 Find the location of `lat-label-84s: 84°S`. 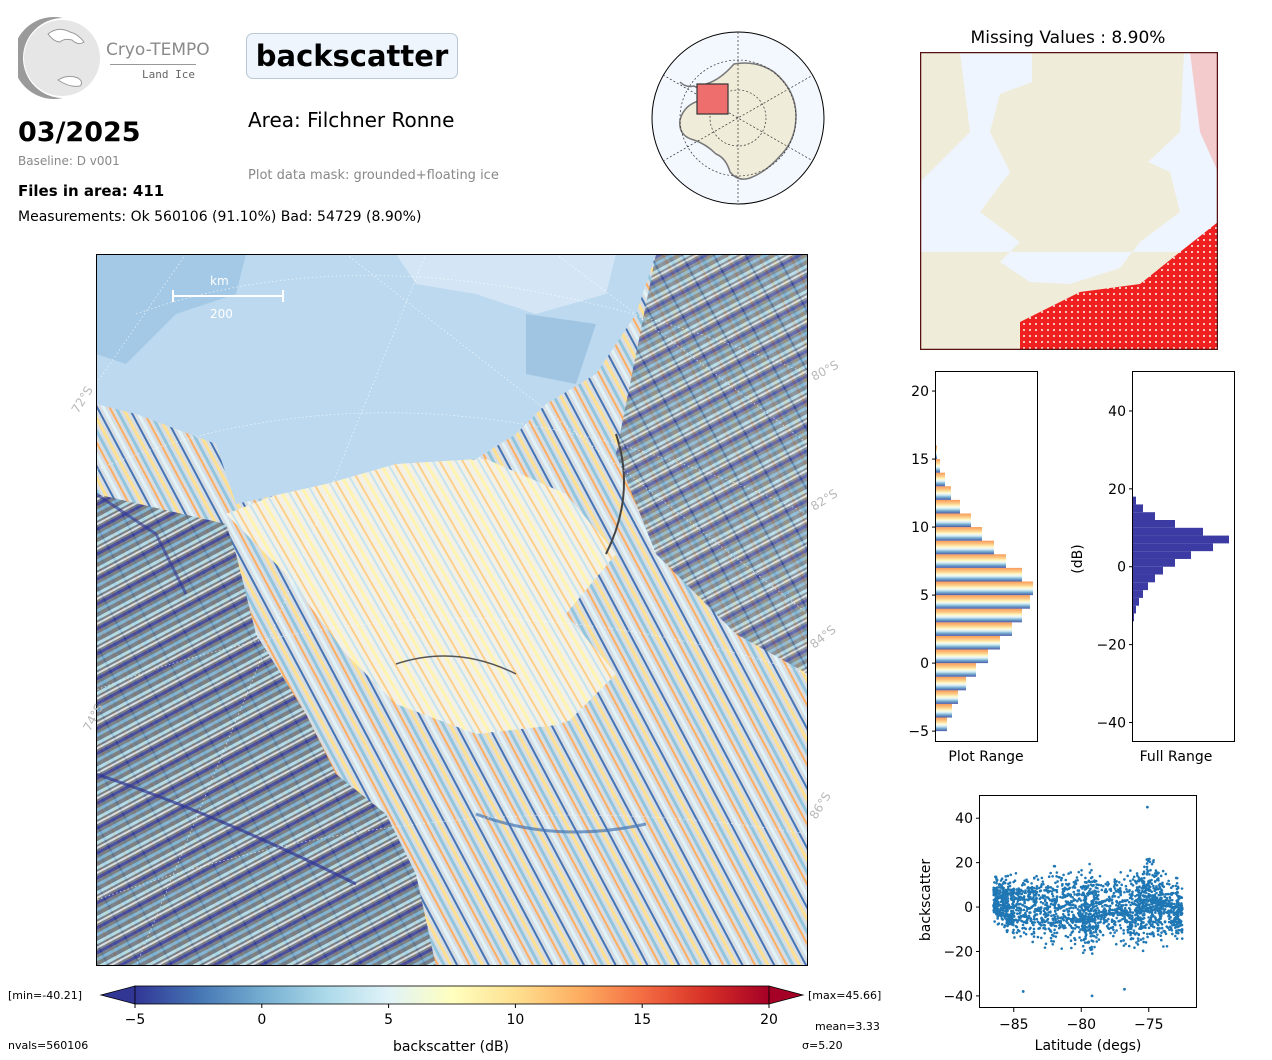

lat-label-84s: 84°S is located at coordinates (822, 637).